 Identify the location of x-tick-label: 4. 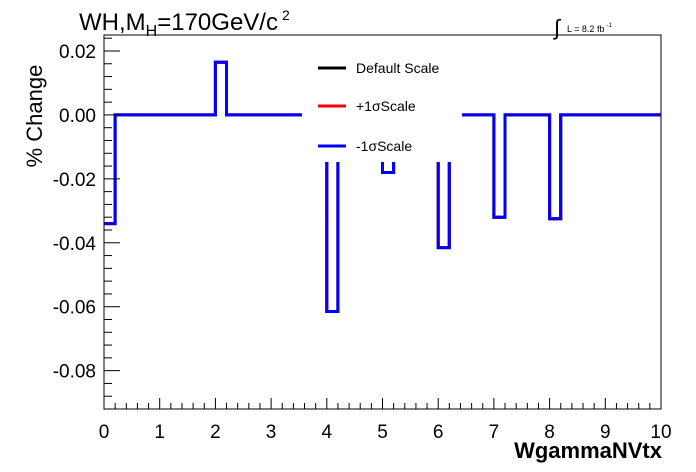
(327, 432).